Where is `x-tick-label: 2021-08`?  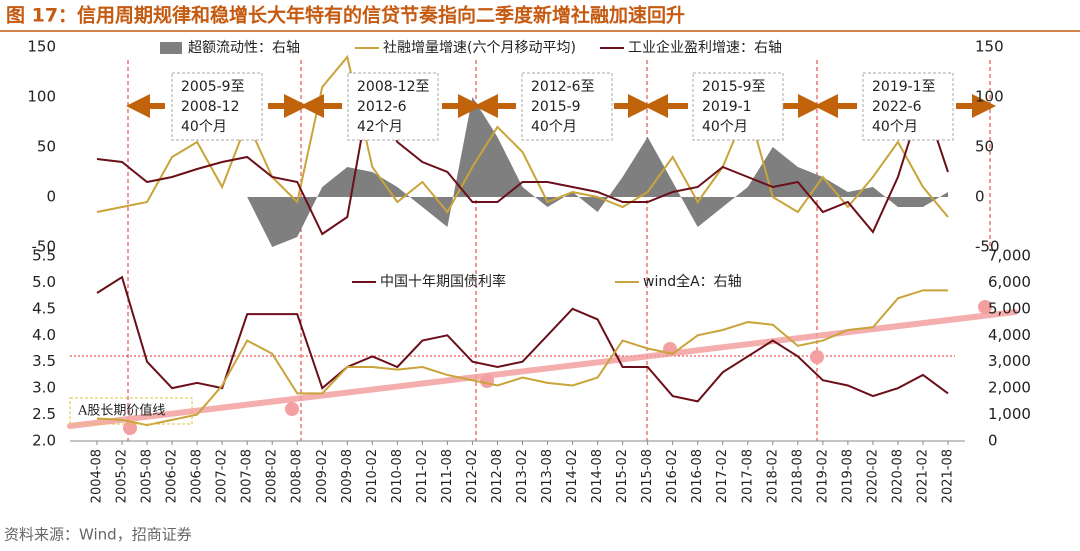 x-tick-label: 2021-08 is located at coordinates (948, 476).